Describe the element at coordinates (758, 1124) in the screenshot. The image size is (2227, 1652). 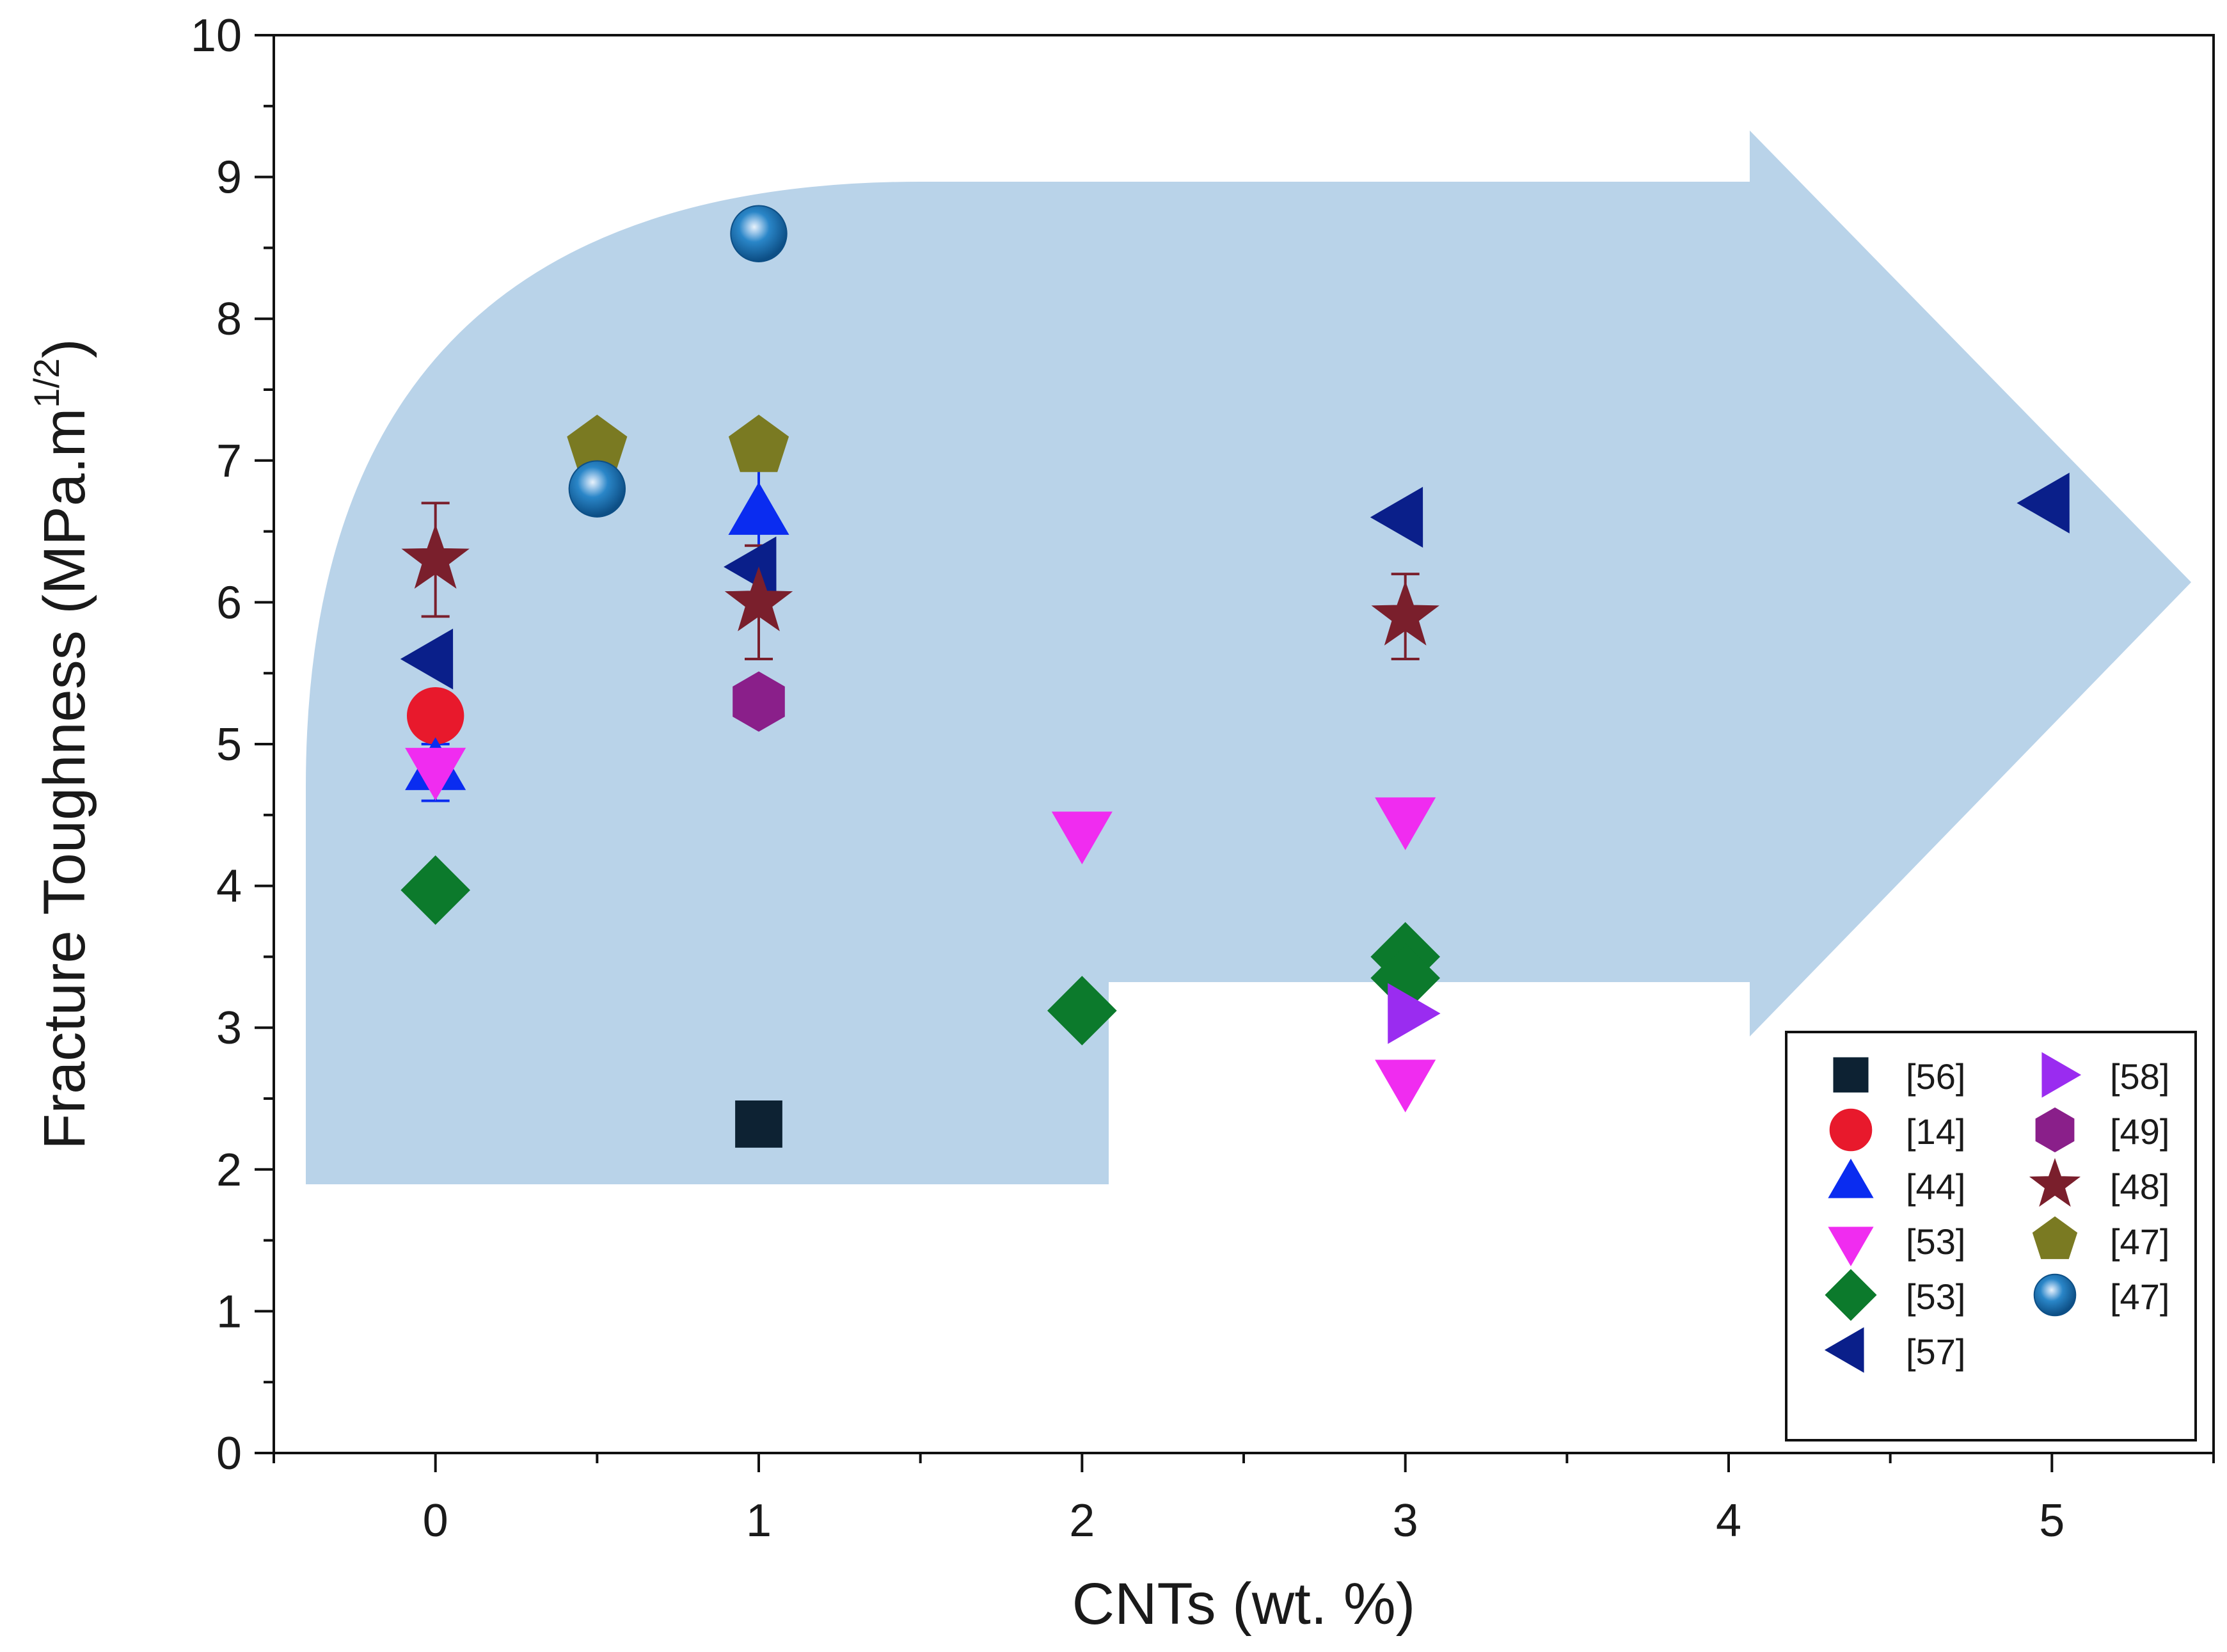
I see `point-square` at that location.